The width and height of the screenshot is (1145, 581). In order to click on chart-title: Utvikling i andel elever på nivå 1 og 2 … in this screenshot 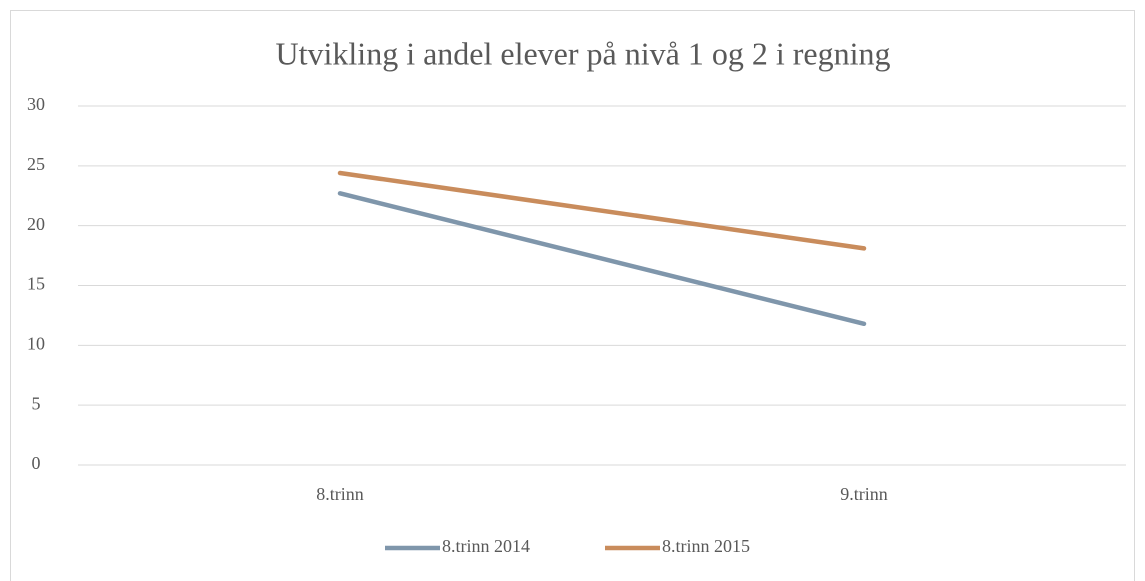, I will do `click(583, 53)`.